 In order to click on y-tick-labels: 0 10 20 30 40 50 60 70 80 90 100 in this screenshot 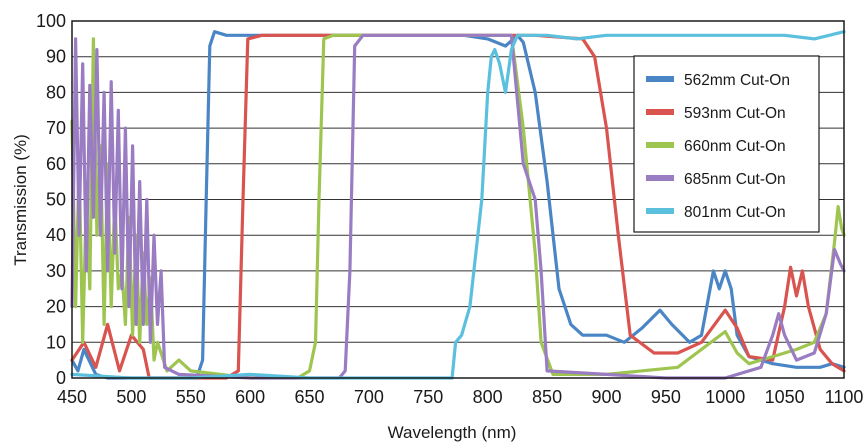, I will do `click(51, 199)`.